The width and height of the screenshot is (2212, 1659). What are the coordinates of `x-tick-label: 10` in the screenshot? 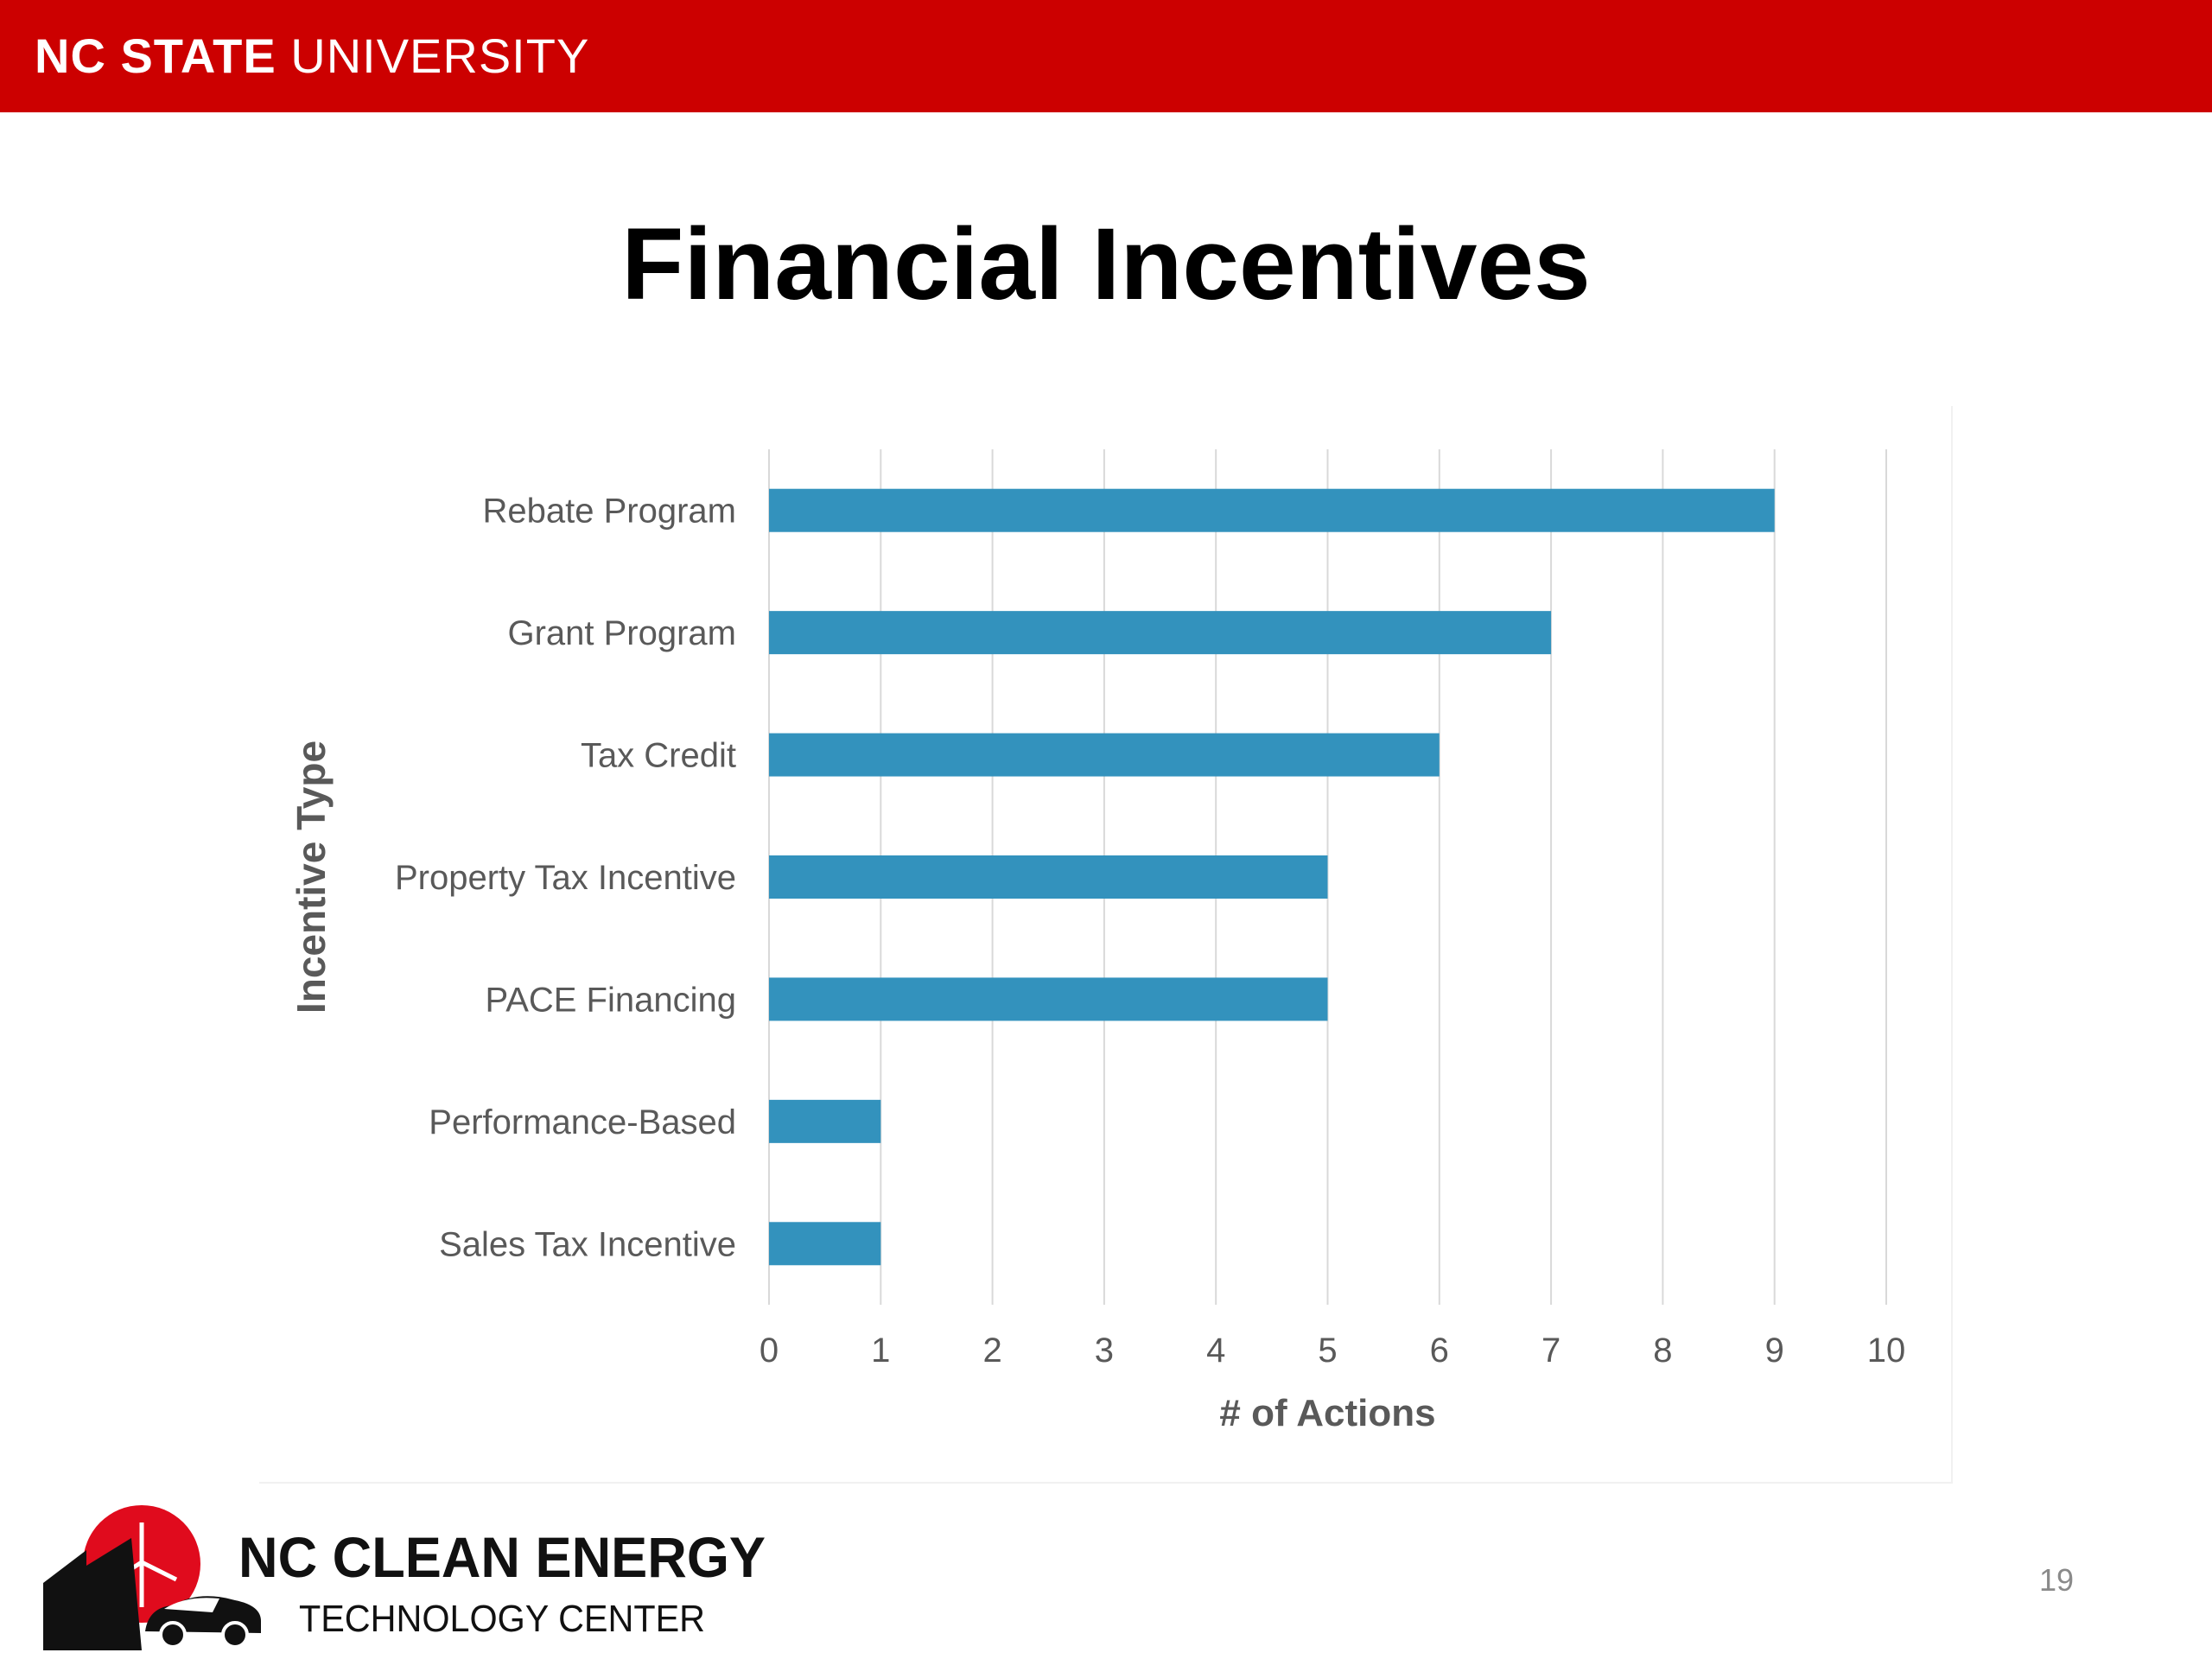 It's located at (1886, 1351).